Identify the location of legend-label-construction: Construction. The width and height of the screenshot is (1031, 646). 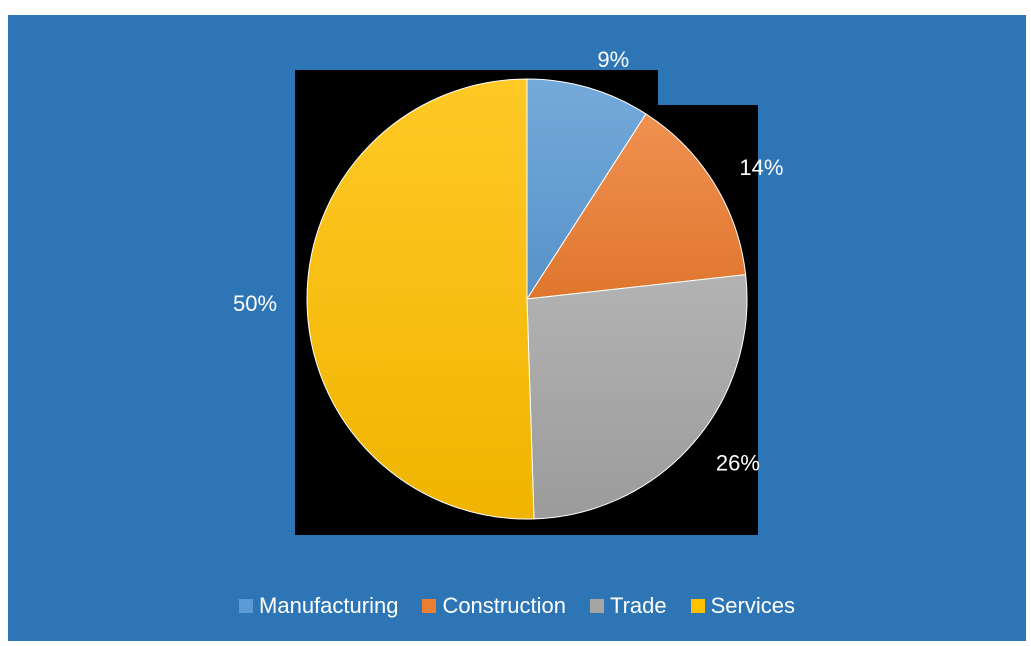
(504, 605).